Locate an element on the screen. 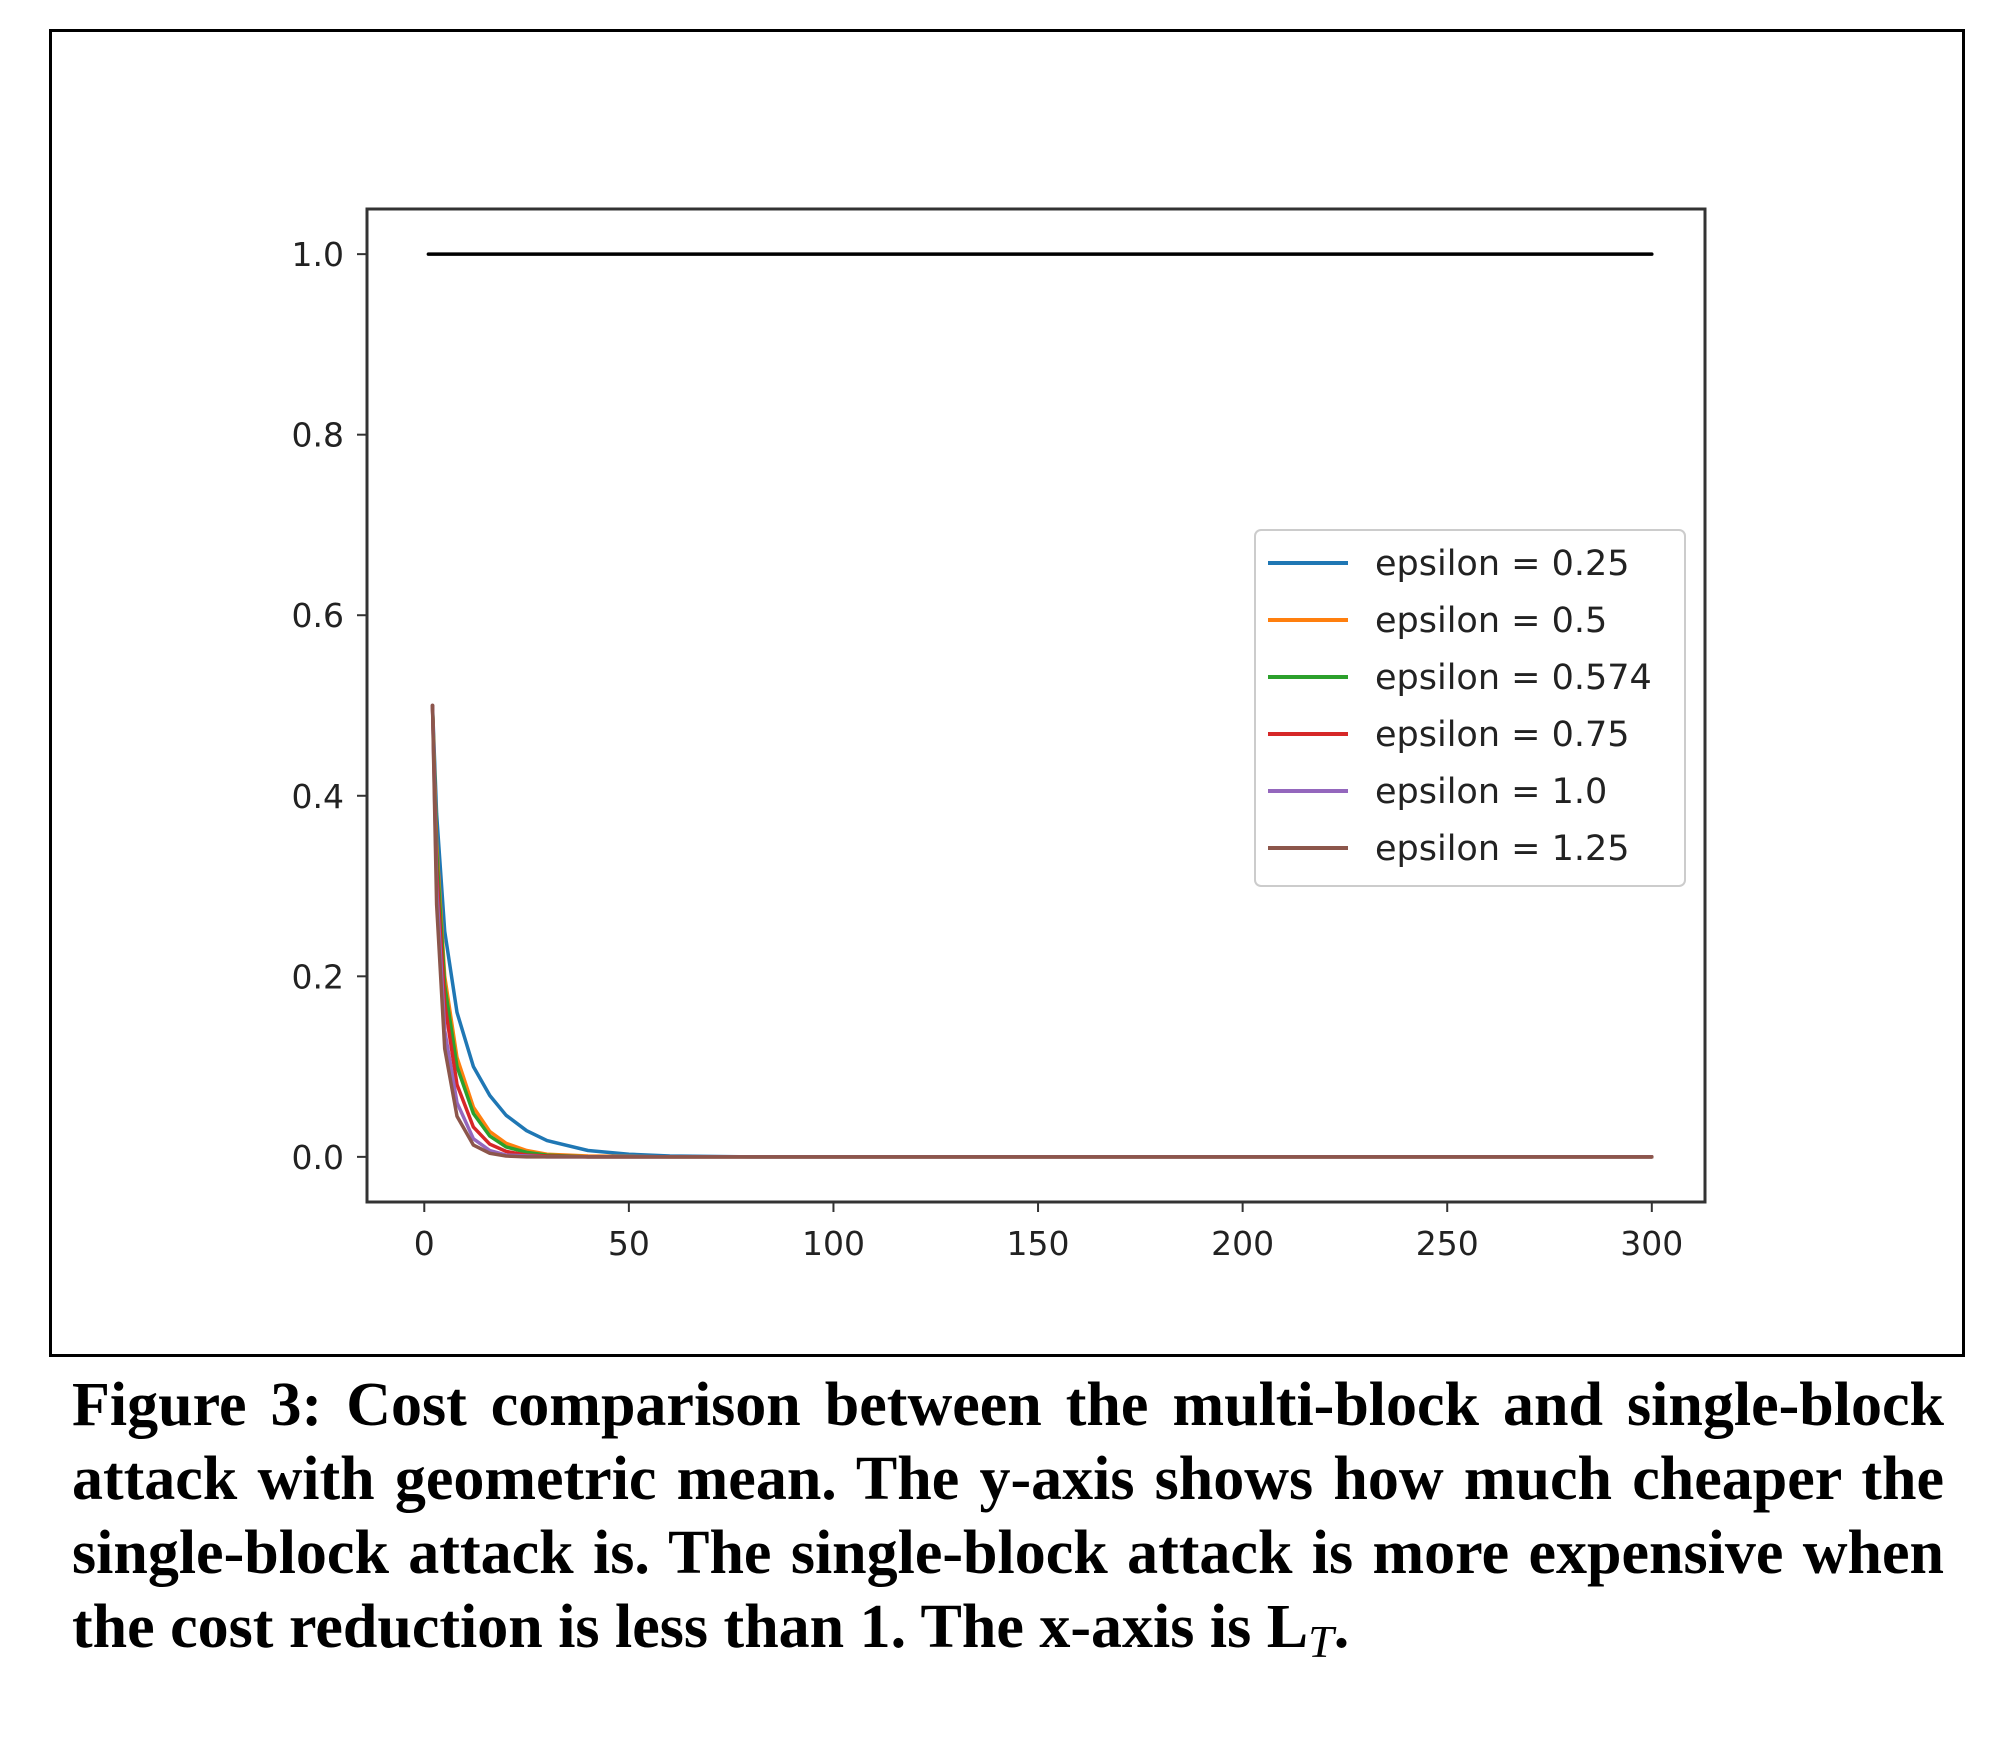 This screenshot has height=1758, width=2000. x-tick-label: 100 is located at coordinates (833, 1243).